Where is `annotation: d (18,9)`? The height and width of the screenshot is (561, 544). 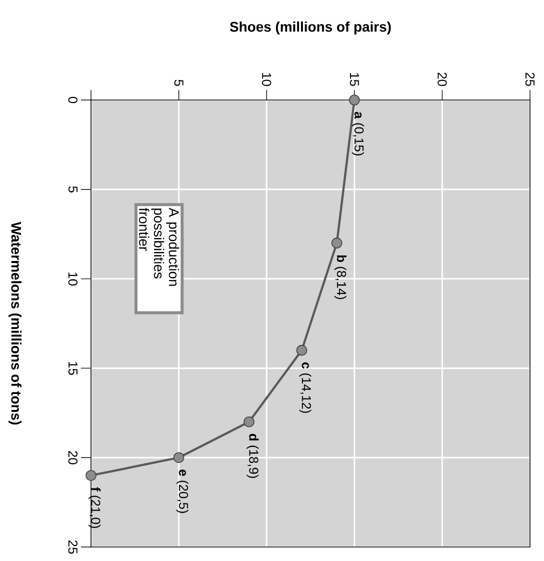
annotation: d (18,9) is located at coordinates (252, 456).